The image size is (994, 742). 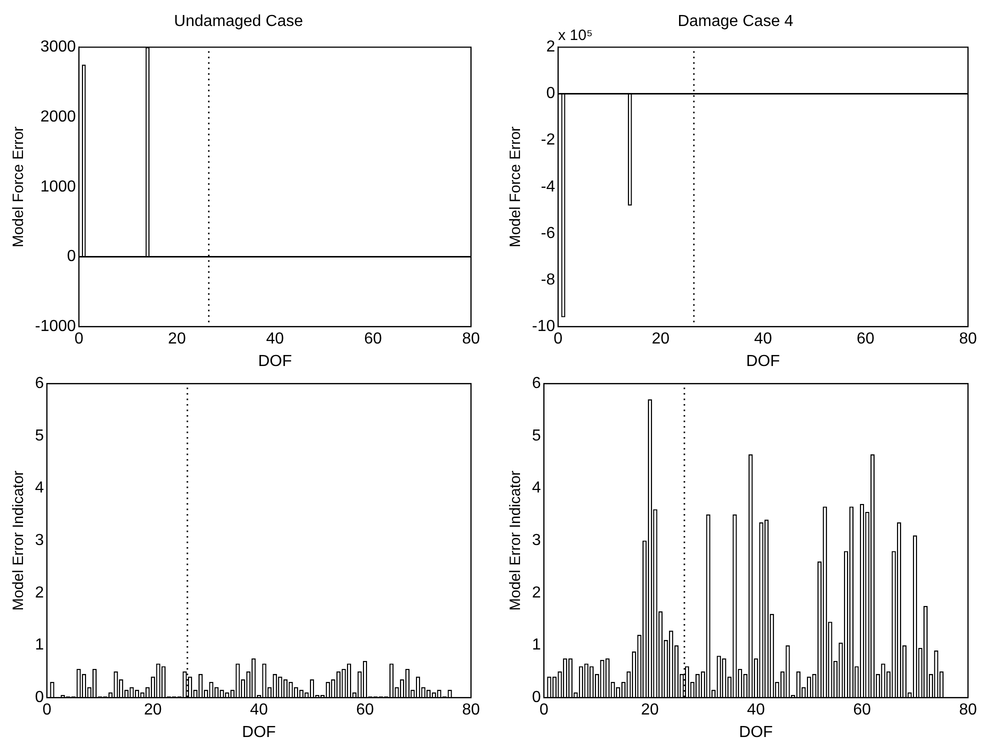 What do you see at coordinates (55, 327) in the screenshot?
I see `y-tick-label: -1000` at bounding box center [55, 327].